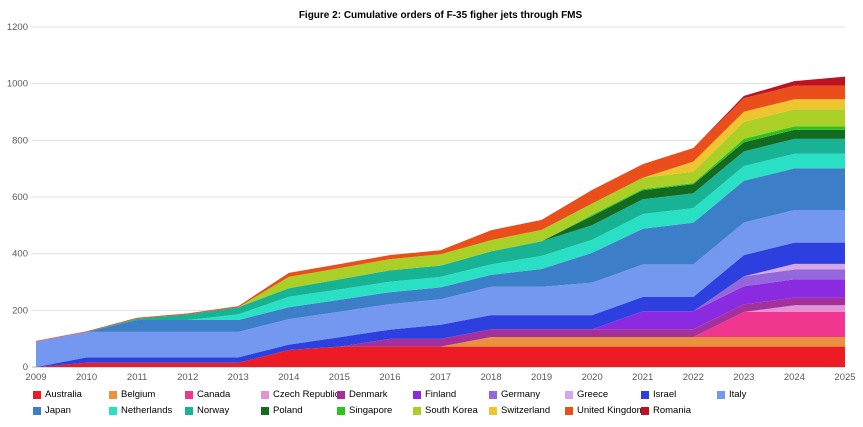 This screenshot has height=427, width=863. I want to click on x-axis-tick-label: 2015, so click(339, 377).